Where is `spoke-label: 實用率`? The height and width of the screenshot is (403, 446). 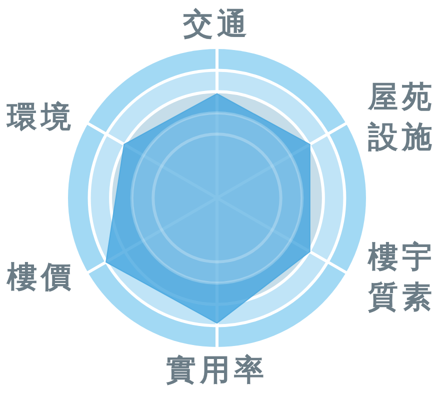 spoke-label: 實用率 is located at coordinates (217, 371).